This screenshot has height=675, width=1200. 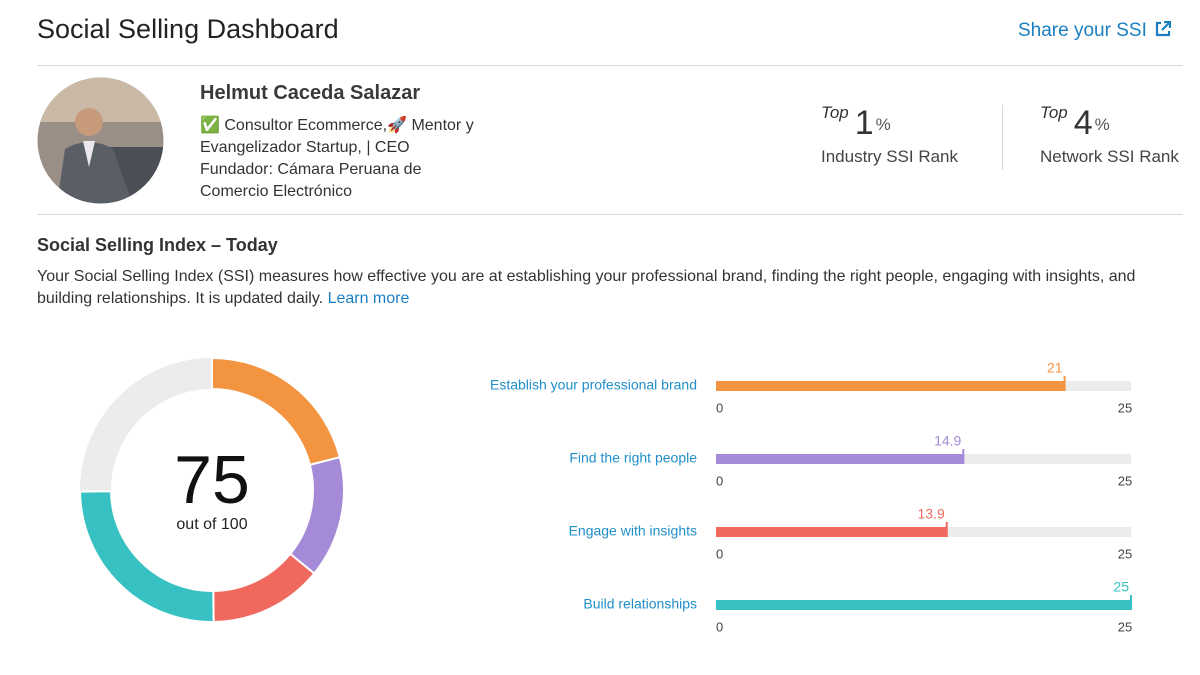 What do you see at coordinates (1082, 30) in the screenshot?
I see `share-text: Share your SSI` at bounding box center [1082, 30].